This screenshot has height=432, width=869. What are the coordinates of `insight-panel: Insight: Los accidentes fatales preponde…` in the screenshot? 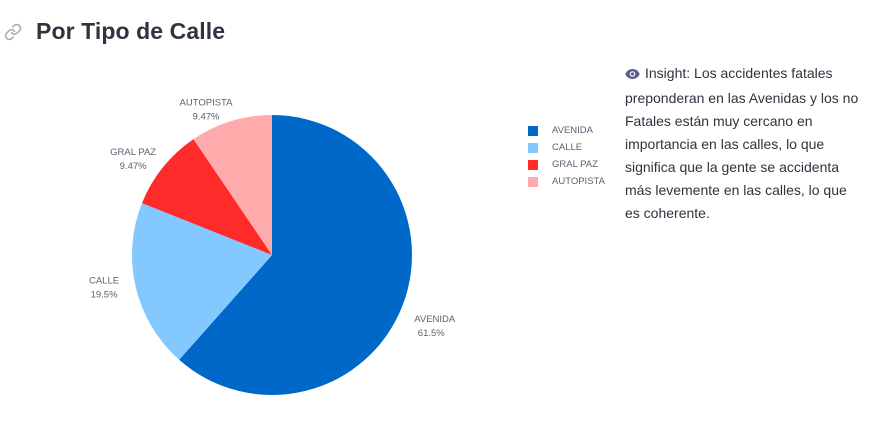 It's located at (744, 143).